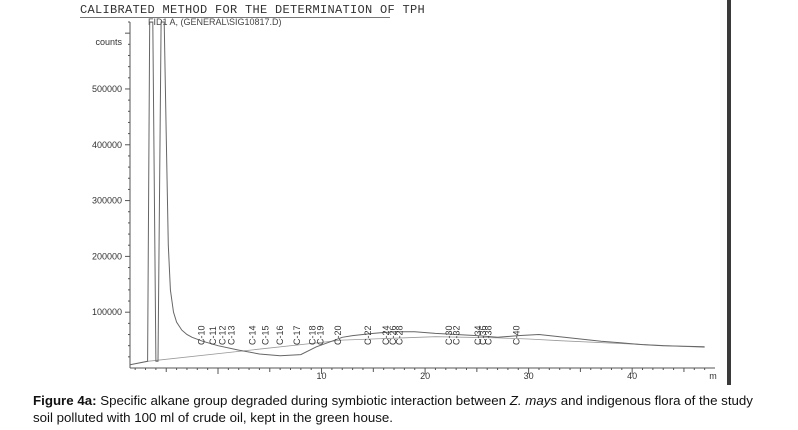 This screenshot has width=798, height=430. Describe the element at coordinates (483, 336) in the screenshot. I see `peak-label: C-36` at that location.